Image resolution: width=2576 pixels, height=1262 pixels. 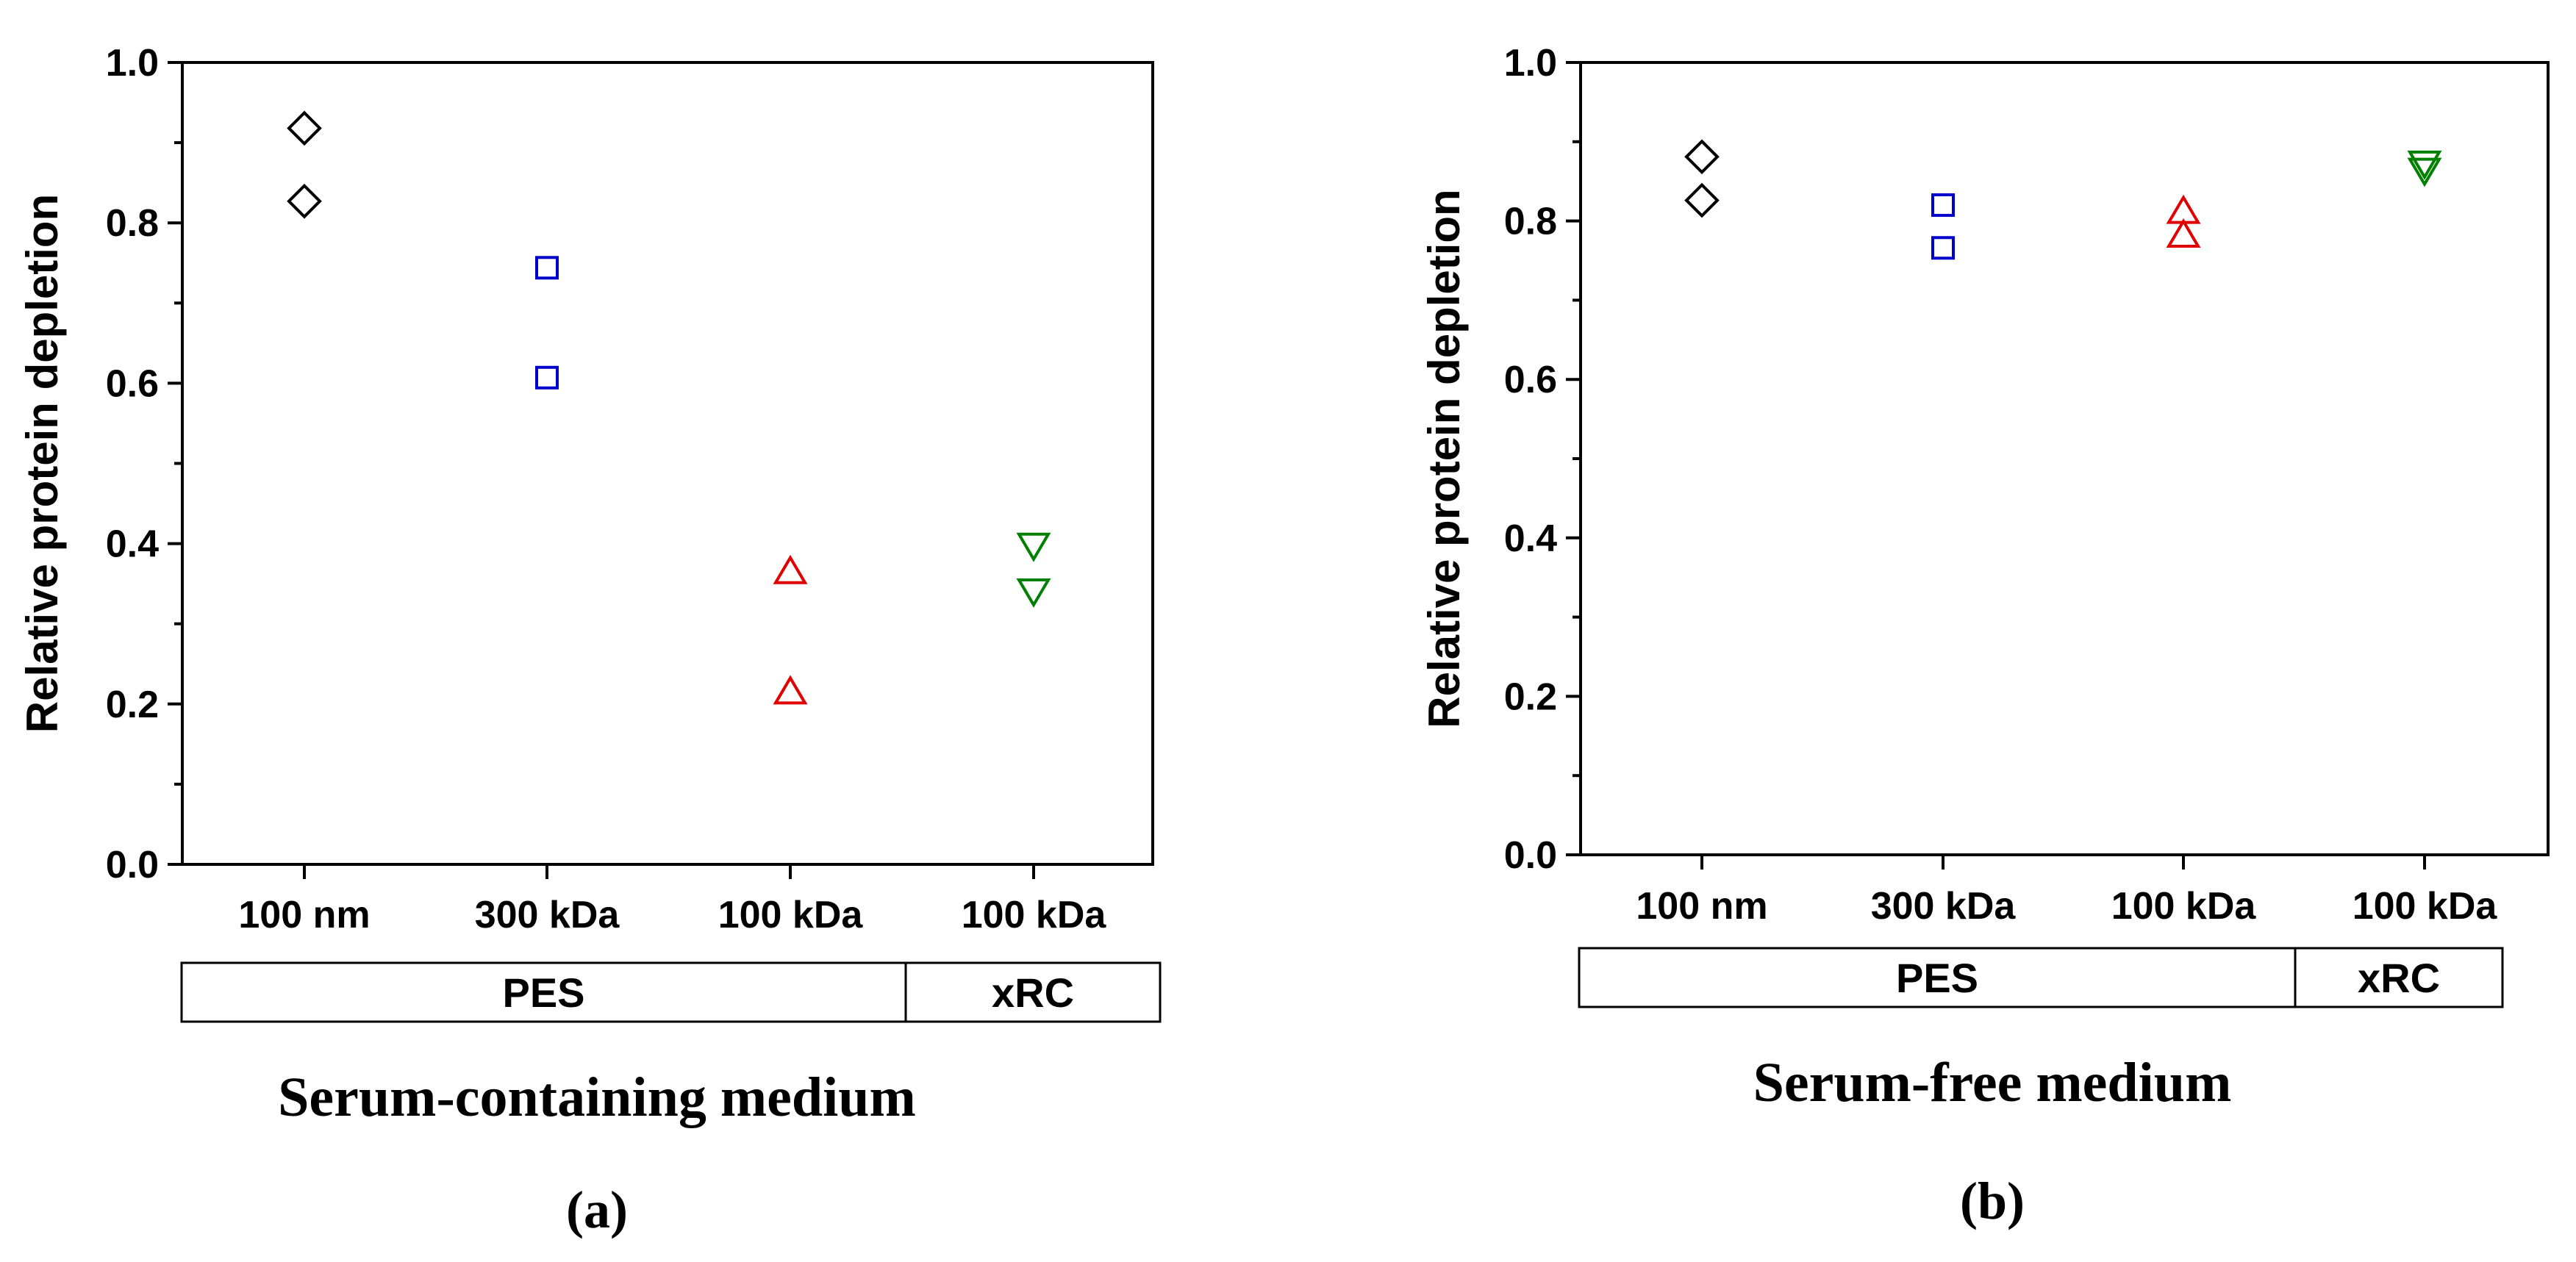 What do you see at coordinates (597, 1097) in the screenshot?
I see `panel-caption: Serum-containing medium` at bounding box center [597, 1097].